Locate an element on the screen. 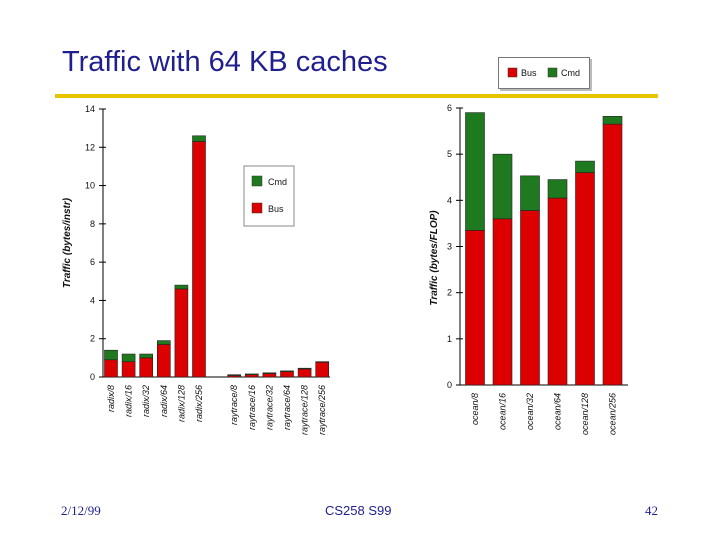  left-y-tick-label: 6 is located at coordinates (92, 262).